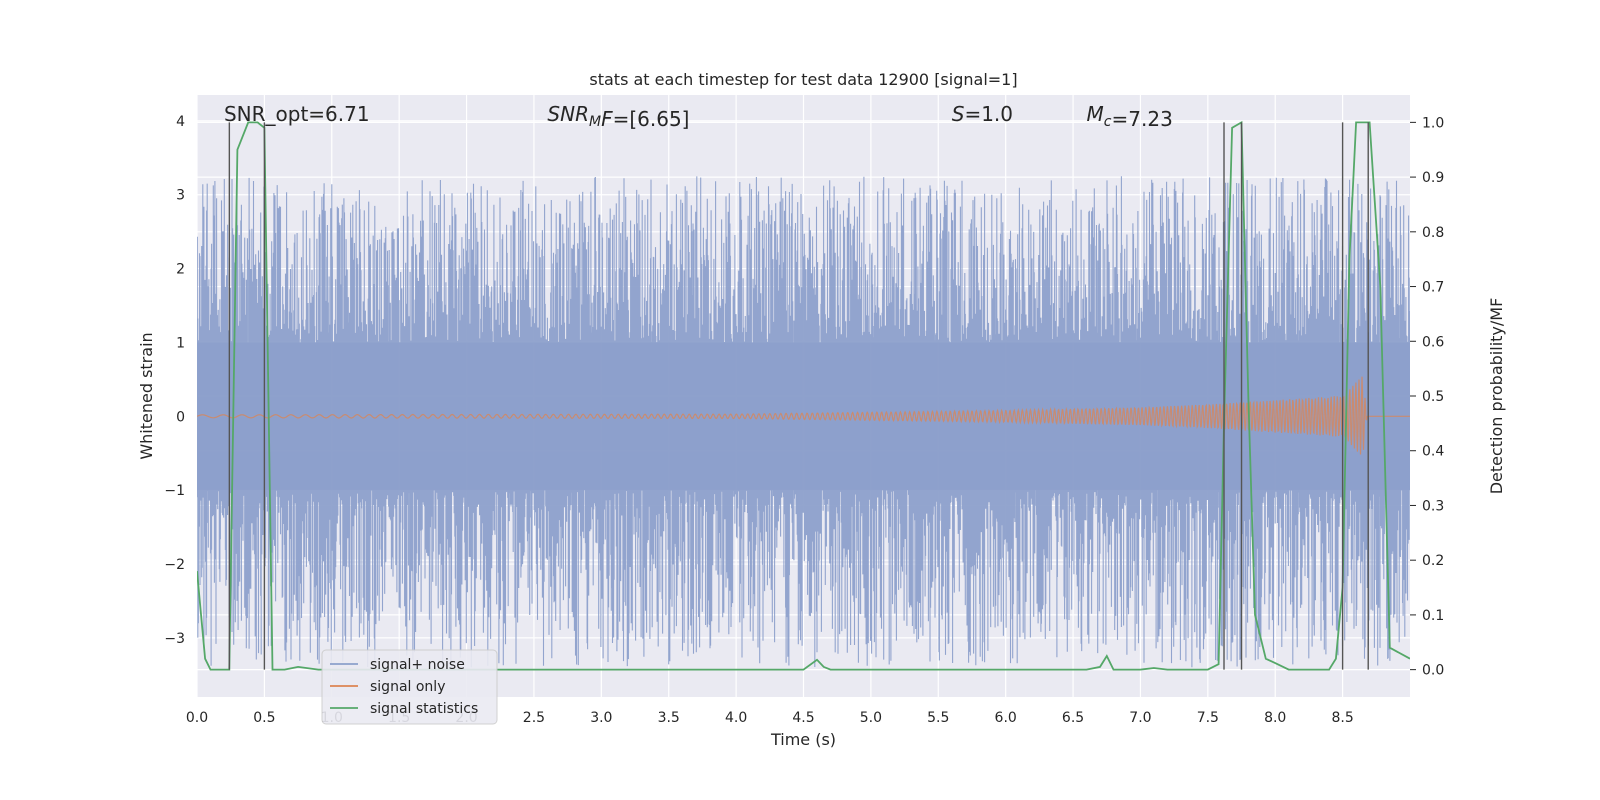 Image resolution: width=1600 pixels, height=800 pixels. What do you see at coordinates (180, 196) in the screenshot?
I see `y-tick-label: 3` at bounding box center [180, 196].